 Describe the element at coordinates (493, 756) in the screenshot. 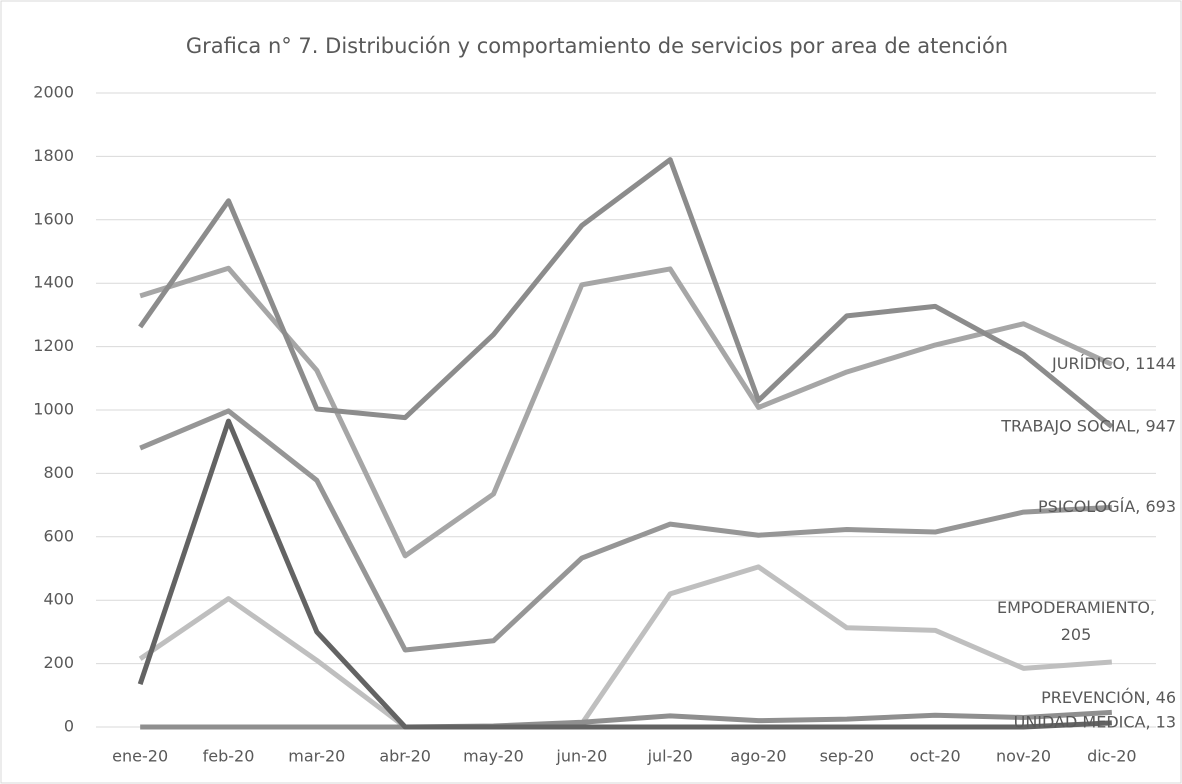

I see `x-tick-label: may-20` at that location.